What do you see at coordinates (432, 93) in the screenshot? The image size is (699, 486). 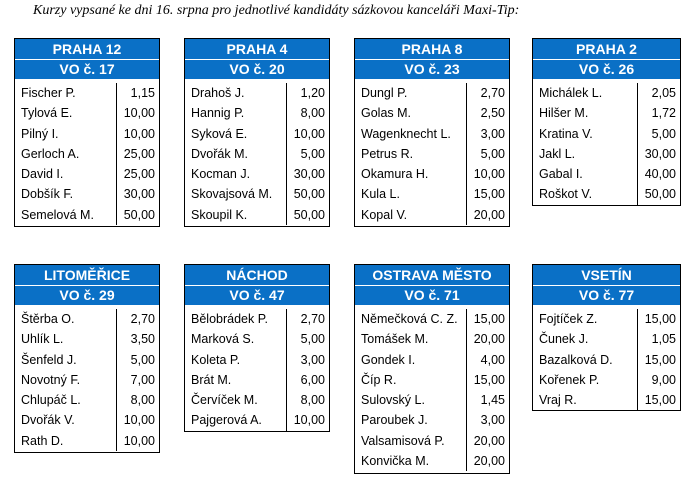 I see `candidate-row: Dungl P. 2,70` at bounding box center [432, 93].